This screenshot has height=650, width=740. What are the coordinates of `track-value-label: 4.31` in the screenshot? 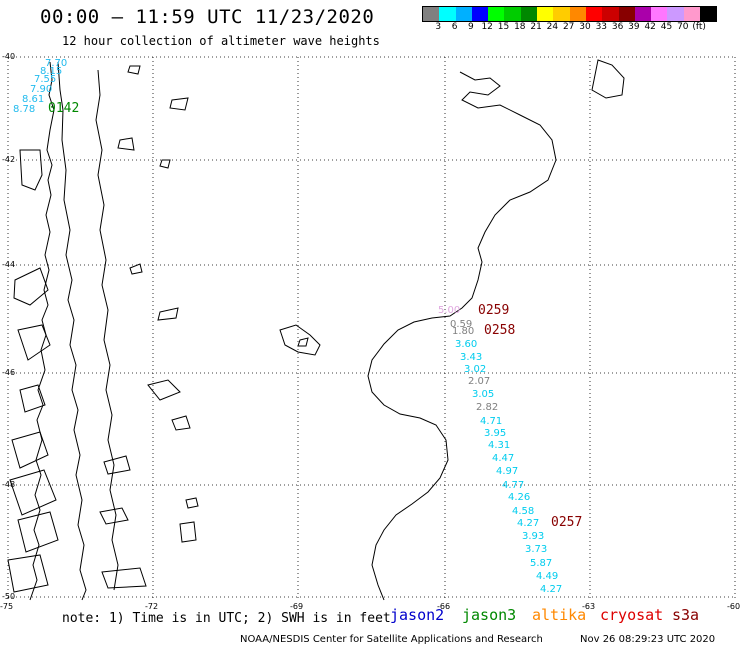 It's located at (499, 445).